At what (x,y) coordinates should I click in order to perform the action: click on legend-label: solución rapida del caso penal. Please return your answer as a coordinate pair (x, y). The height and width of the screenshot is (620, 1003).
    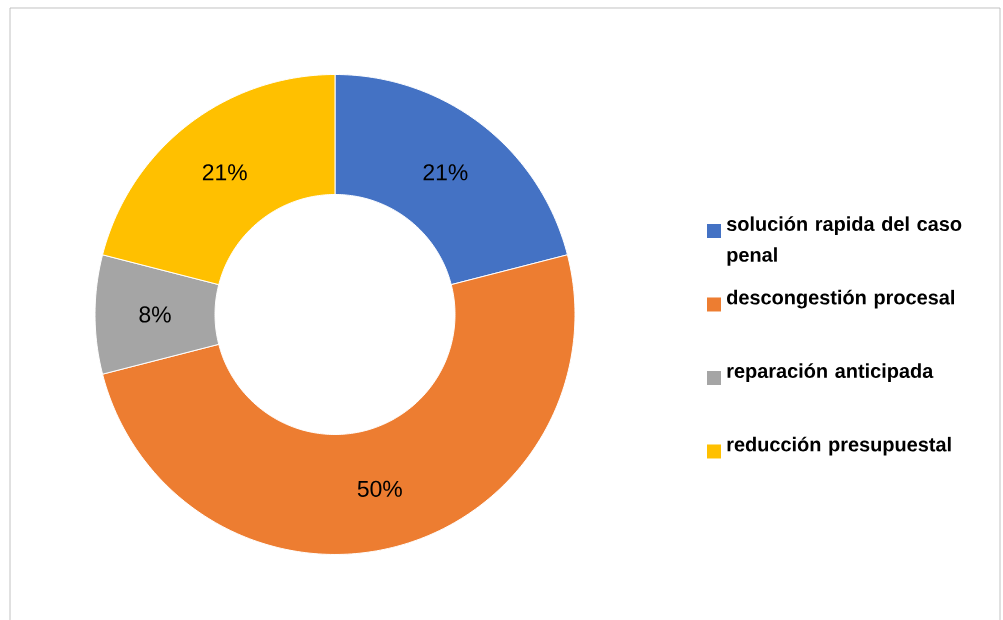
    Looking at the image, I should click on (844, 241).